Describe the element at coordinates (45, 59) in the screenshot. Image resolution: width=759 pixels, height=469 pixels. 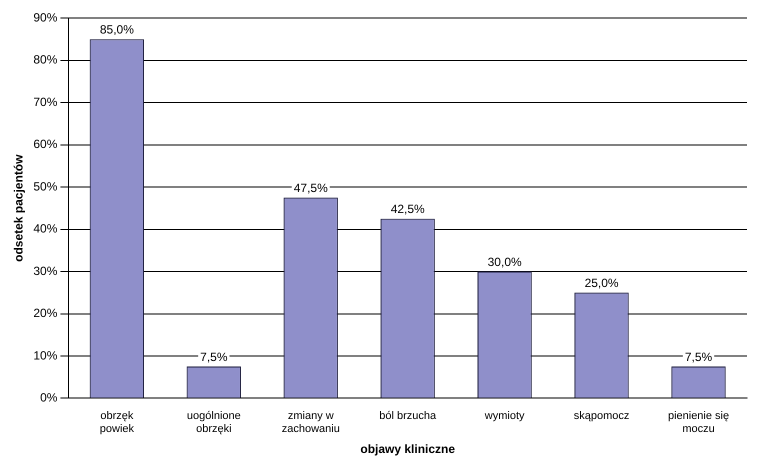
I see `y-tick-label: 80%` at that location.